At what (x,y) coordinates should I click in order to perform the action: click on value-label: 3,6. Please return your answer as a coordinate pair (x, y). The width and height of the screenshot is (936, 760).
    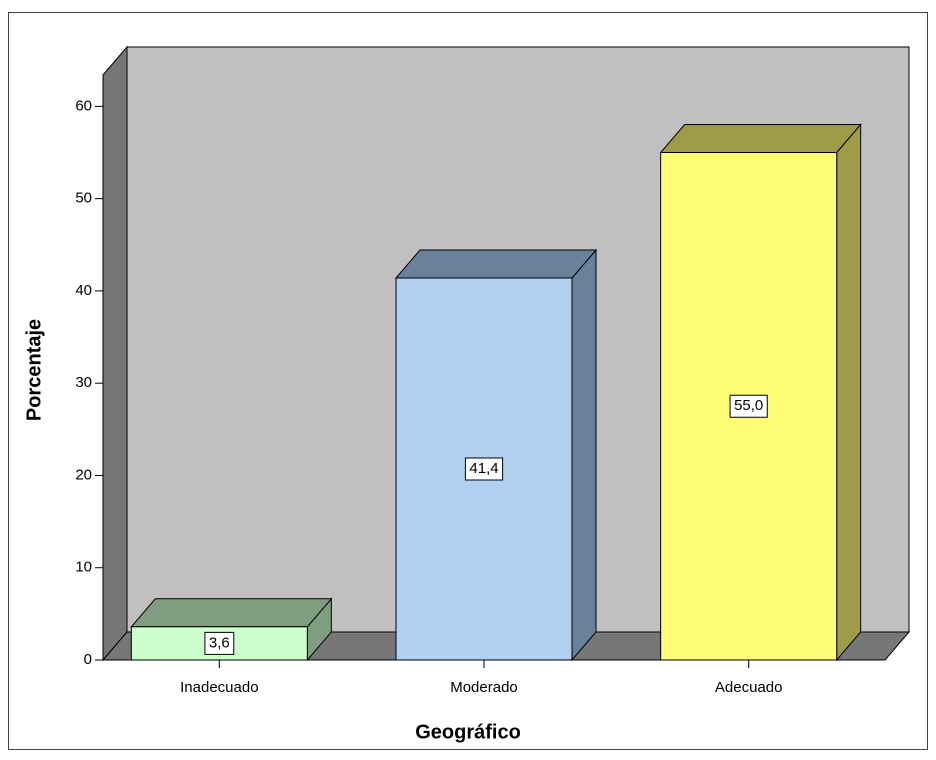
    Looking at the image, I should click on (219, 642).